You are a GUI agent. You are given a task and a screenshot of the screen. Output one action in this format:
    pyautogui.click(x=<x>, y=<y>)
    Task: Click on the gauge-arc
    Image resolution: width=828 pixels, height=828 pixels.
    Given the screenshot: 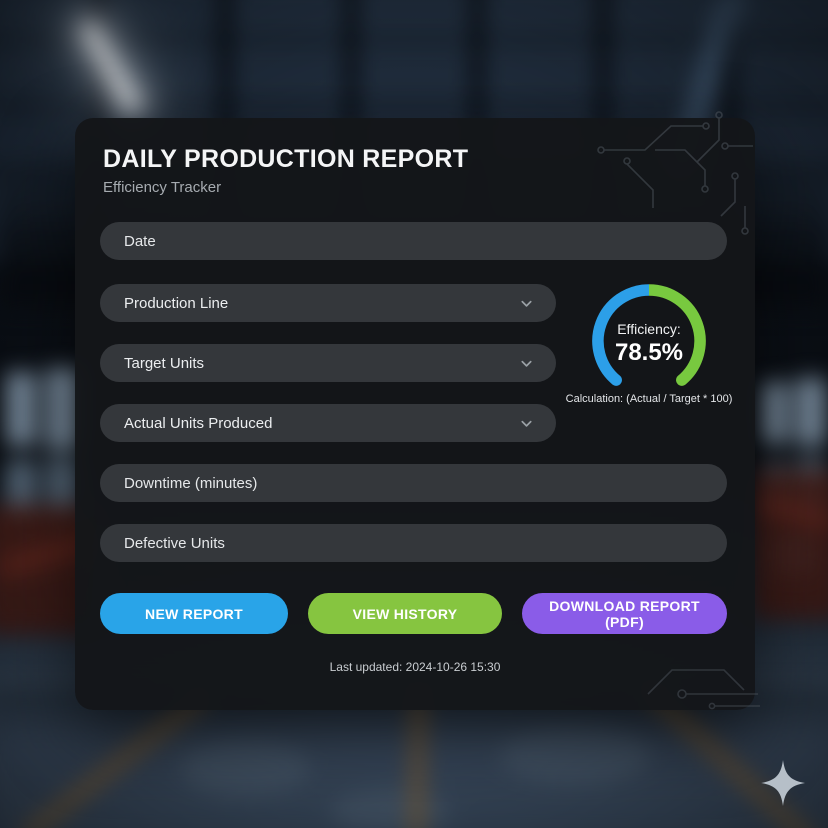 What is the action you would take?
    pyautogui.click(x=649, y=335)
    